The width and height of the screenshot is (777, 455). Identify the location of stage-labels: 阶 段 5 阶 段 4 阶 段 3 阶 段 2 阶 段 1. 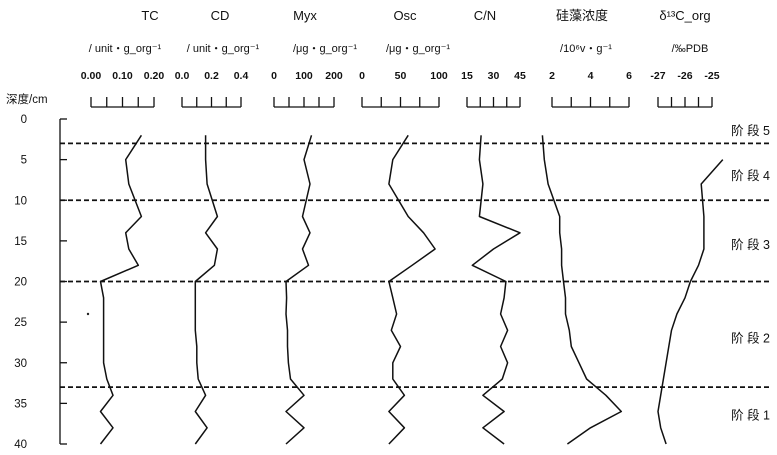
(750, 272).